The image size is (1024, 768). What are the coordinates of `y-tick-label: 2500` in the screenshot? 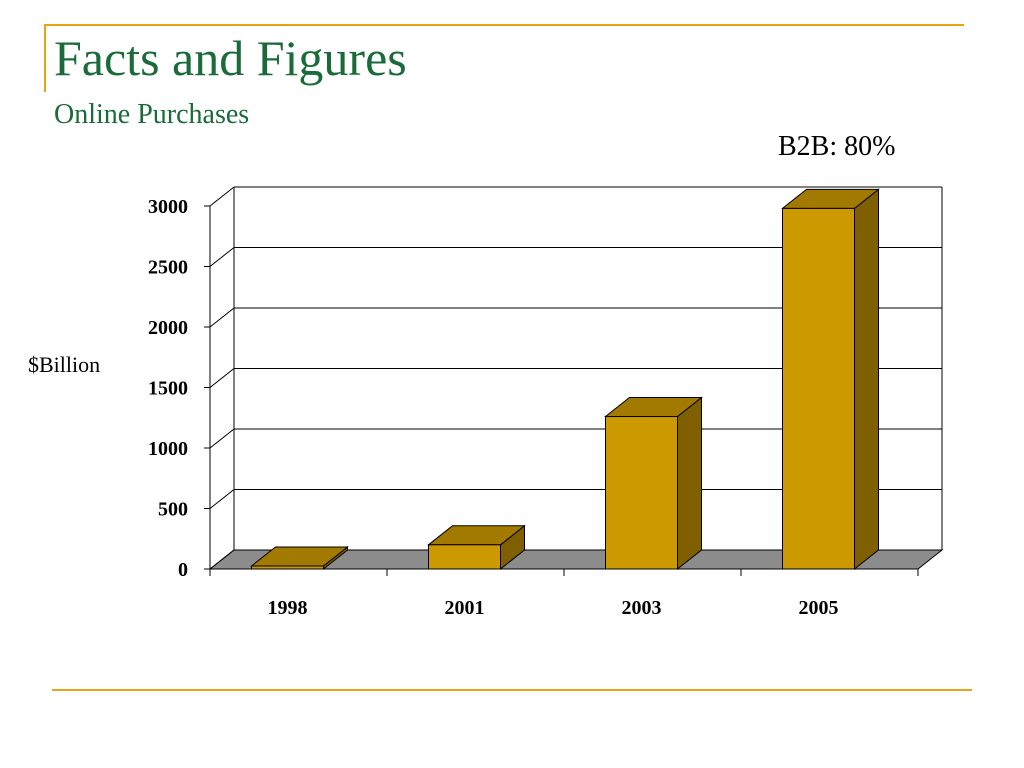 It's located at (168, 268).